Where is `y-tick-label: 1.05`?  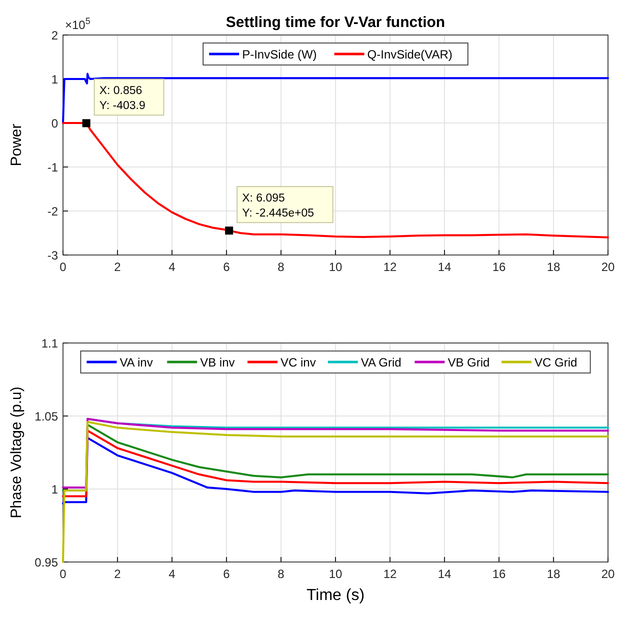 y-tick-label: 1.05 is located at coordinates (46, 417).